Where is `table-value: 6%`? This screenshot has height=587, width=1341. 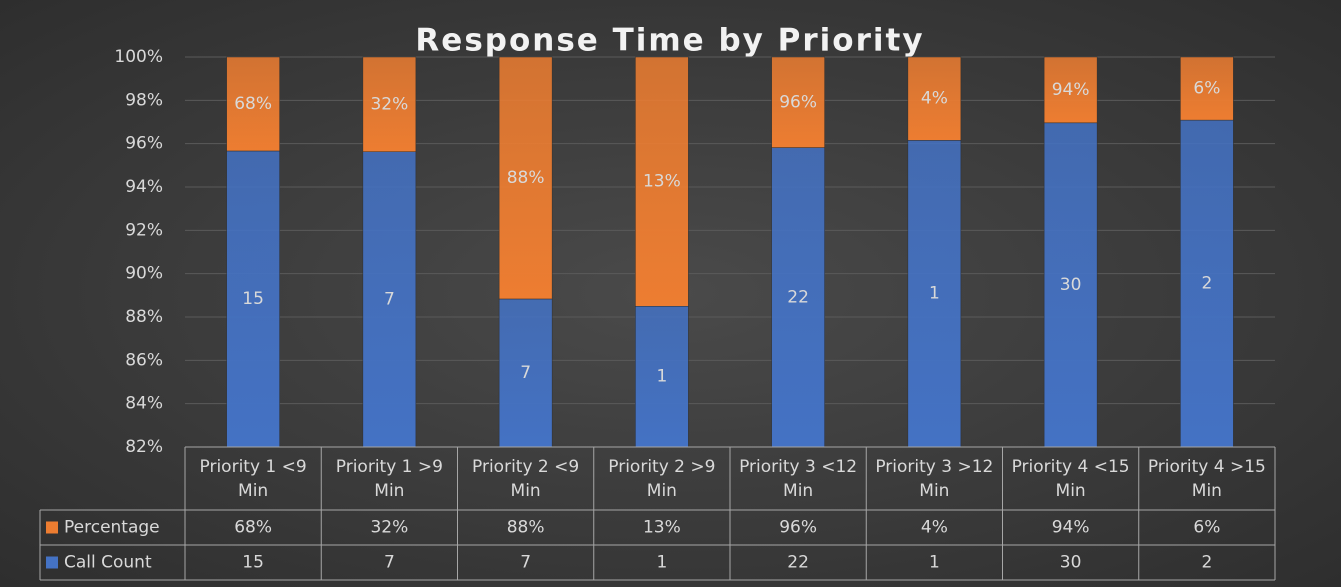
table-value: 6% is located at coordinates (1206, 528).